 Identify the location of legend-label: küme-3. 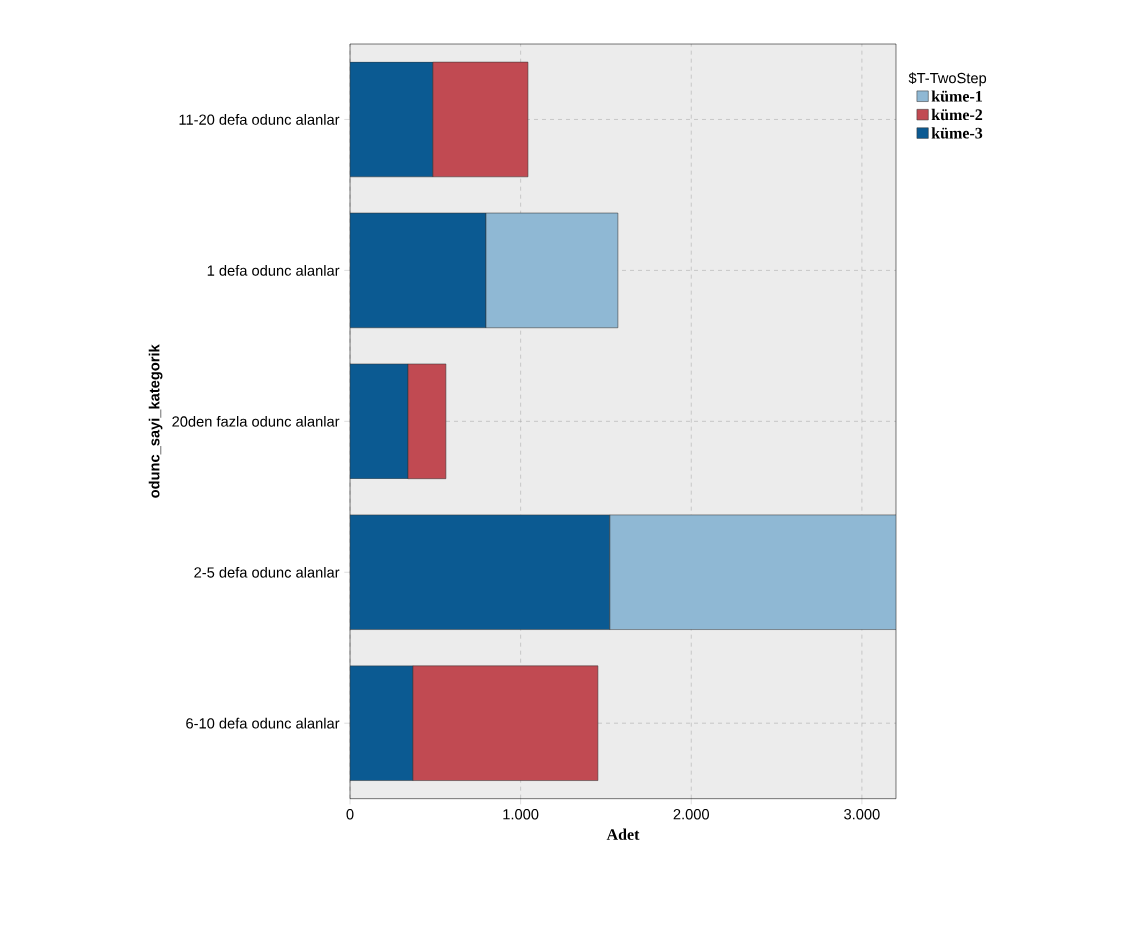
(957, 133).